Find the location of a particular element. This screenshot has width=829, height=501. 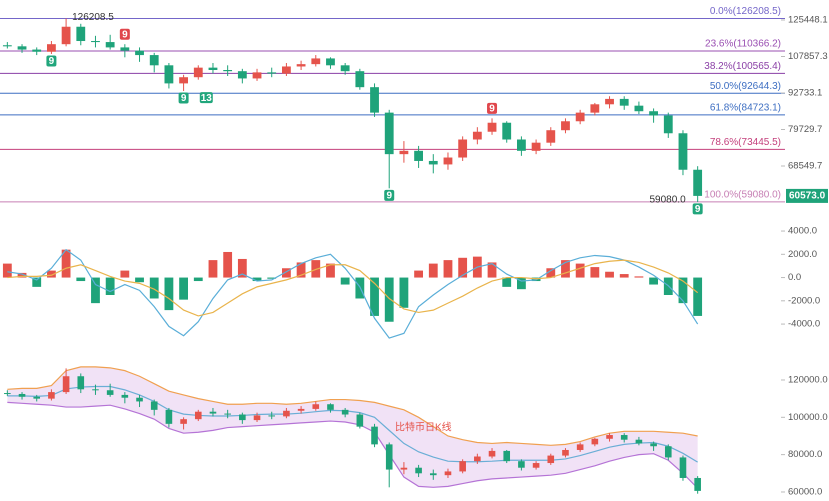

band-line is located at coordinates (352, 424).